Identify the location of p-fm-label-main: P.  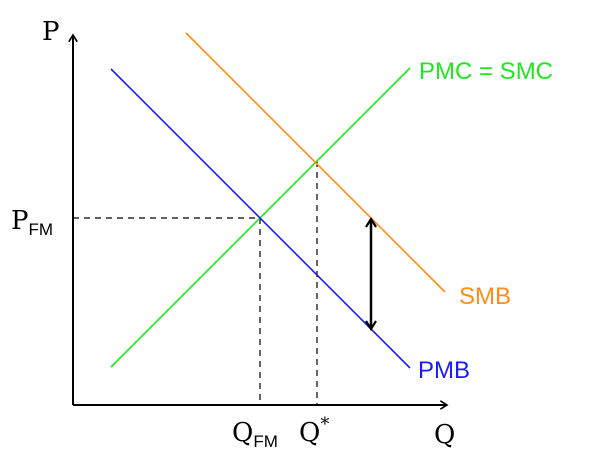
(20, 221).